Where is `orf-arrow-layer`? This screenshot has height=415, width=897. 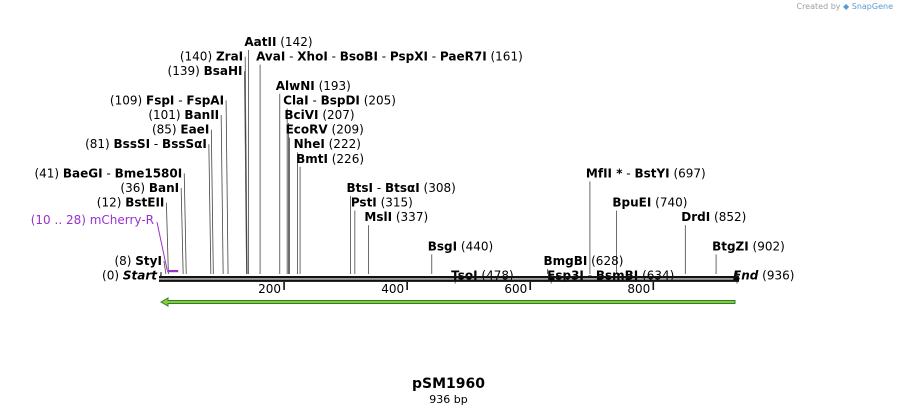 orf-arrow-layer is located at coordinates (447, 302).